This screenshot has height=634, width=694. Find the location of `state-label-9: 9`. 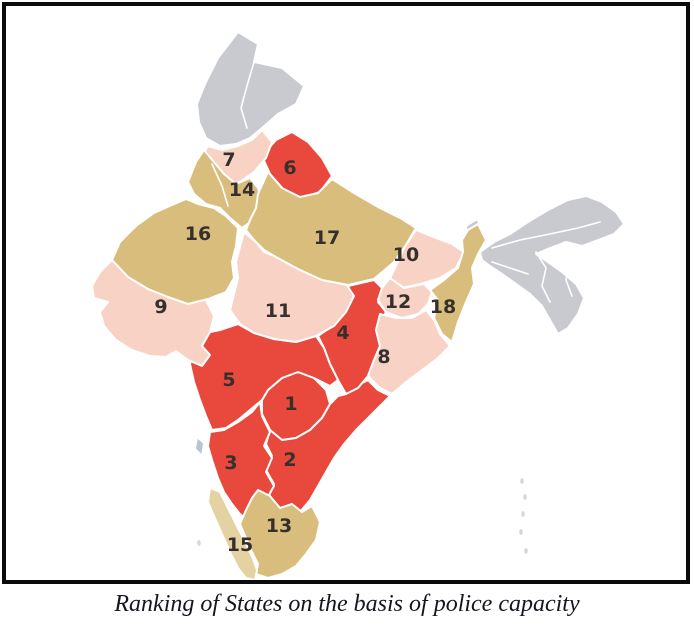

state-label-9: 9 is located at coordinates (160, 307).